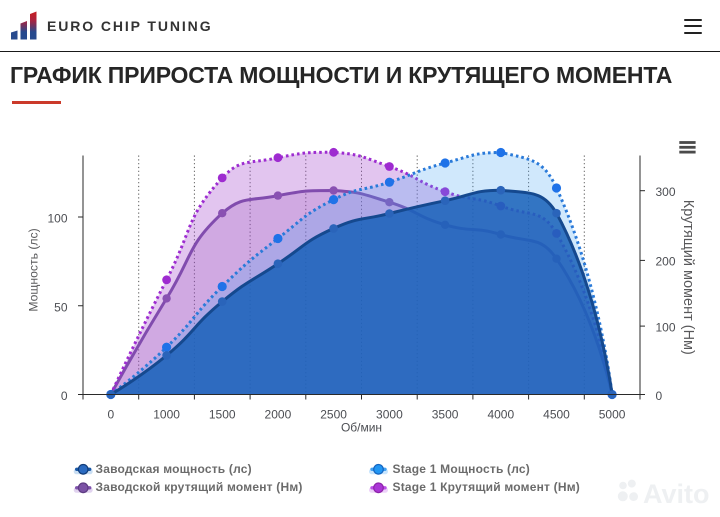 Image resolution: width=720 pixels, height=517 pixels. I want to click on svg-text: 2000, so click(278, 414).